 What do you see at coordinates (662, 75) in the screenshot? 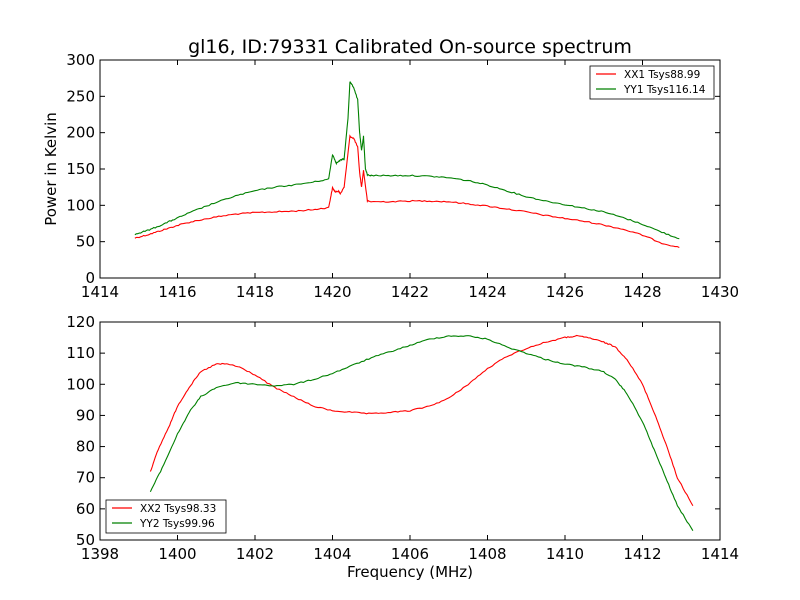
I see `chart0-legend-label-0: XX1 Tsys88.99` at bounding box center [662, 75].